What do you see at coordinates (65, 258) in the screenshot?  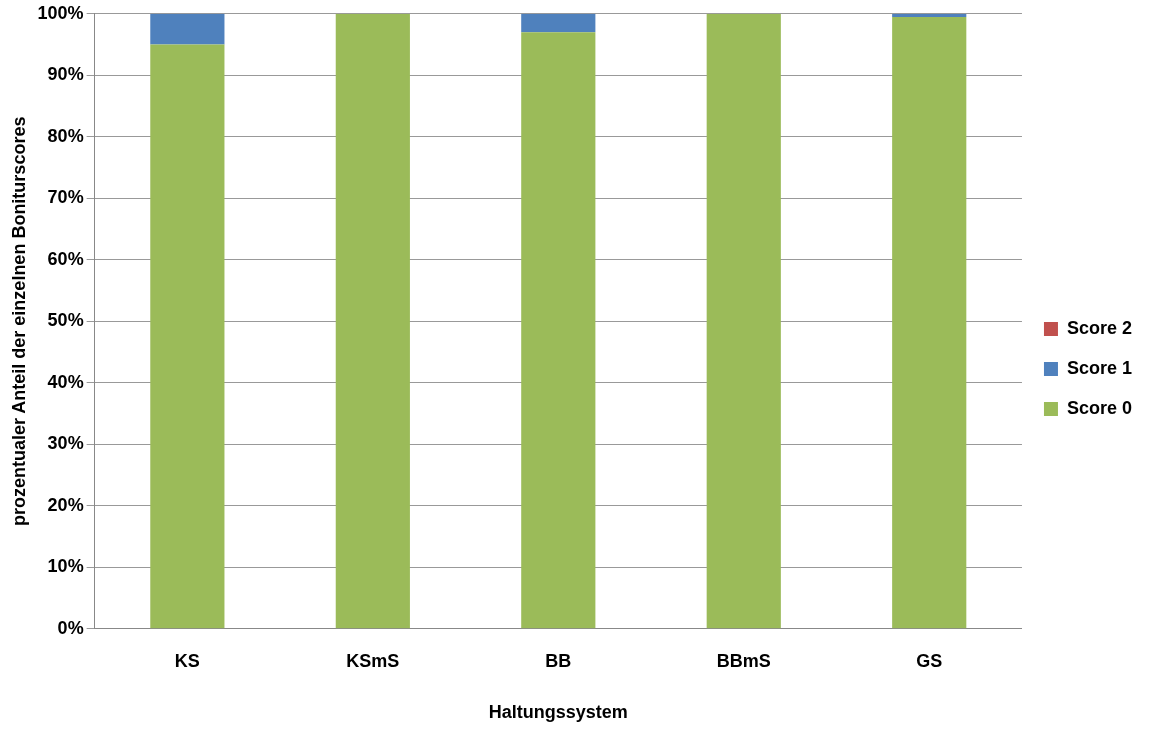 I see `y-tick-label: 60%` at bounding box center [65, 258].